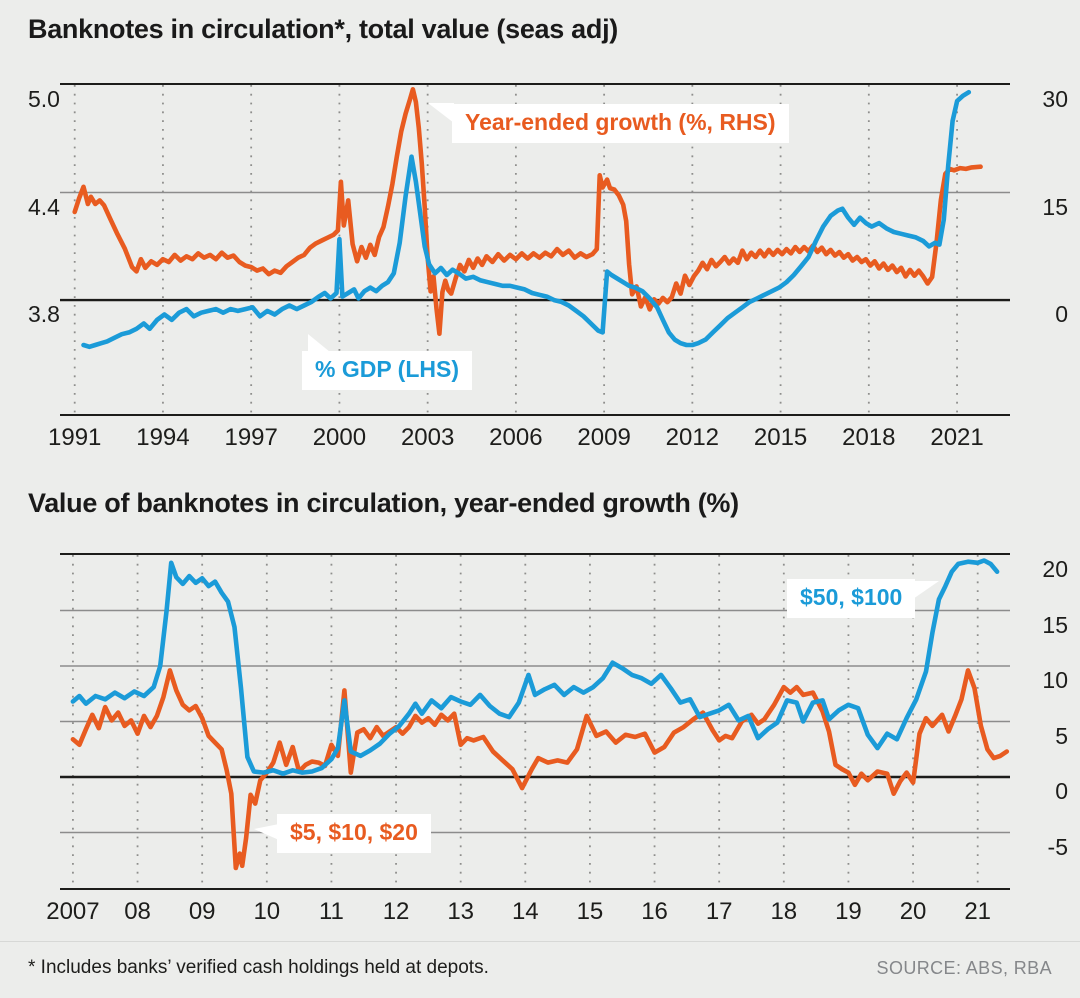  I want to click on x-axis-label: 1994, so click(163, 437).